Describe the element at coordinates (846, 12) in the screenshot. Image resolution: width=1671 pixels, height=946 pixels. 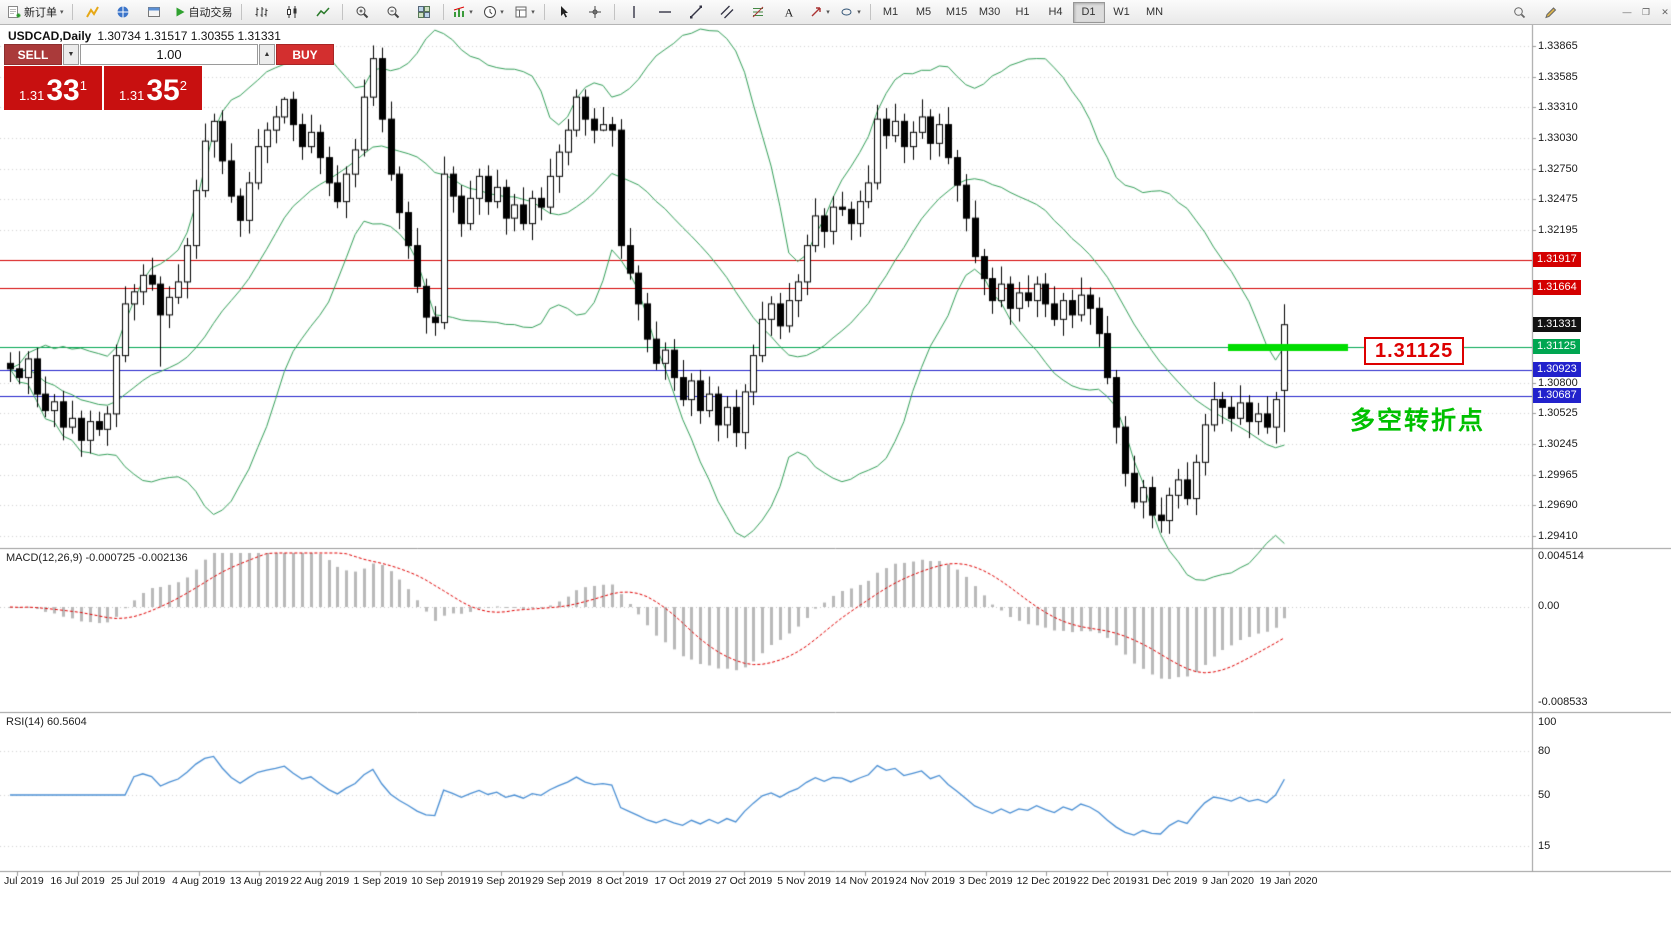
I see `shapes-icon` at that location.